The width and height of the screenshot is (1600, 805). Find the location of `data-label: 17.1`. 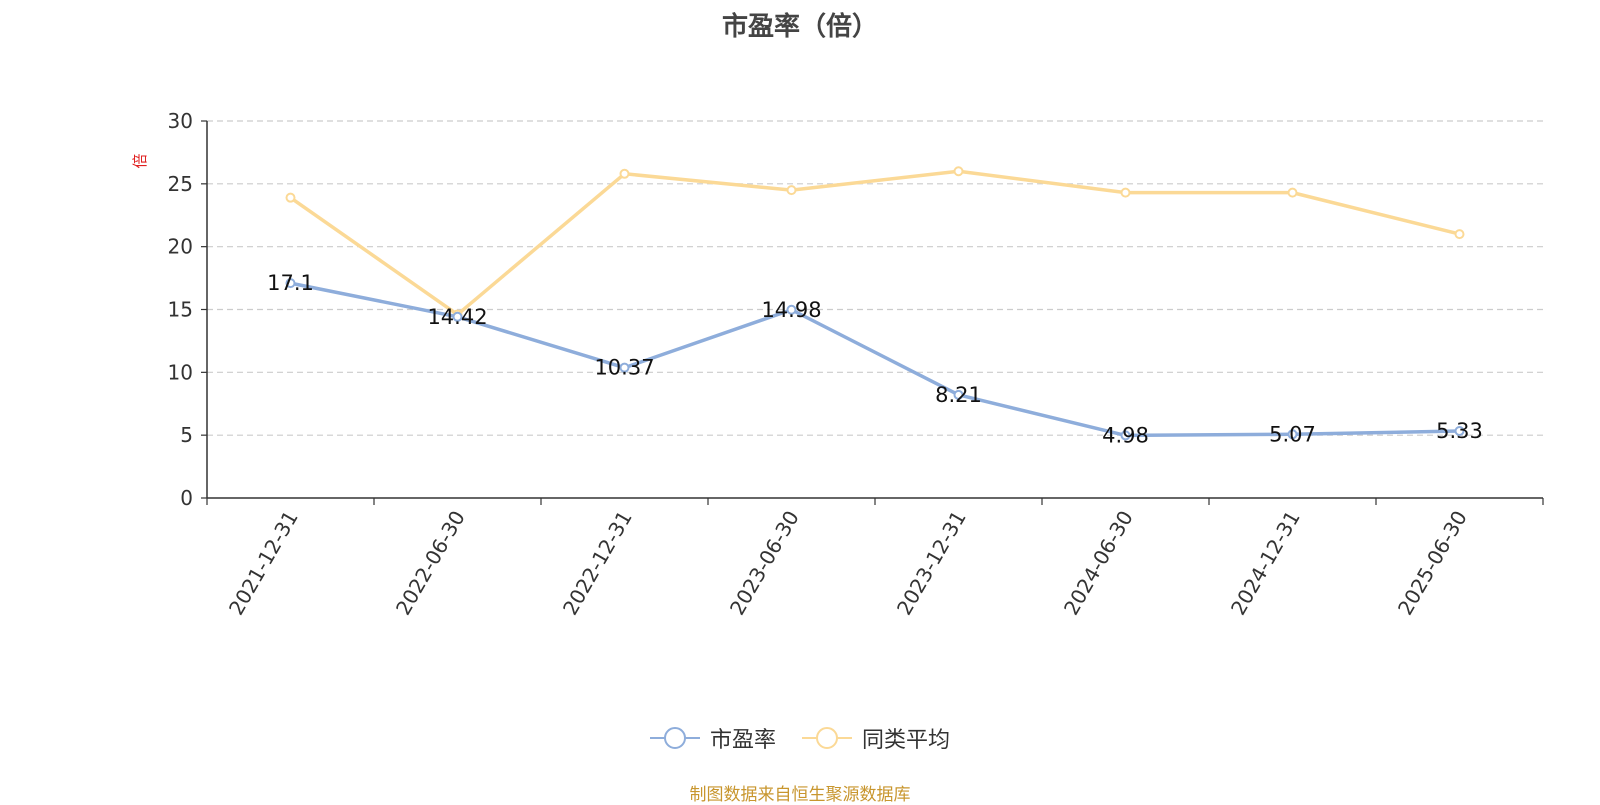

data-label: 17.1 is located at coordinates (290, 283).